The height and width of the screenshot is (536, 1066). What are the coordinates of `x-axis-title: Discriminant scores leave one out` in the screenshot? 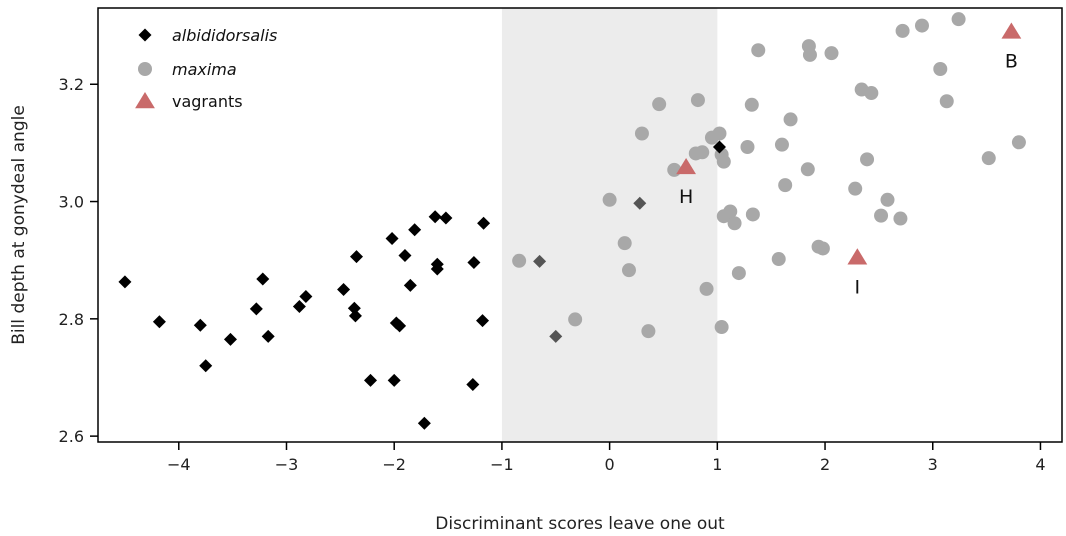 It's located at (580, 524).